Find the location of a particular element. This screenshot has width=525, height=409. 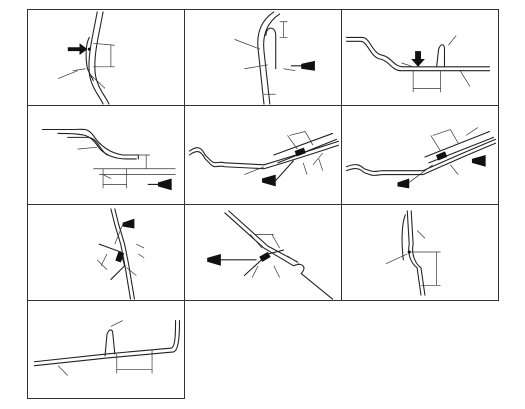

panel-8-drawing is located at coordinates (270, 255).